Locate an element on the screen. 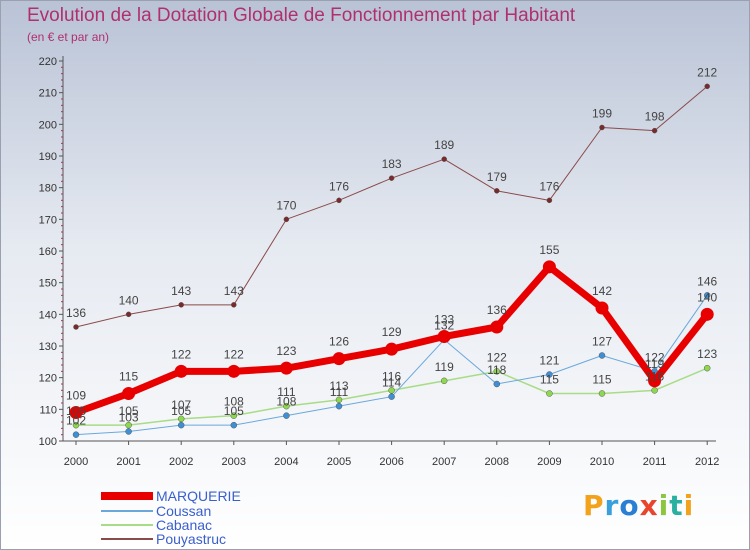  data-label-coussan: 132 is located at coordinates (444, 326).